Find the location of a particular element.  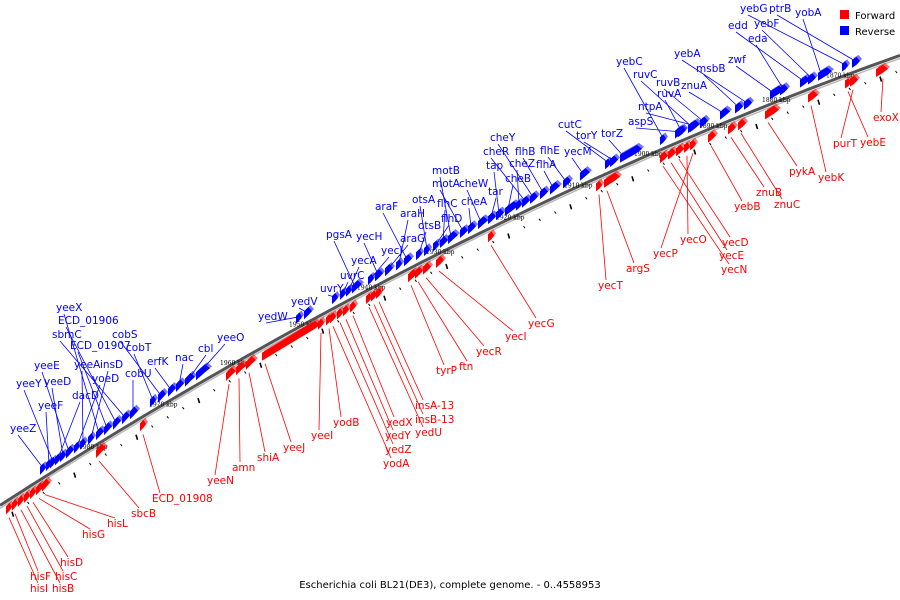

gene-shiA is located at coordinates (251, 363).